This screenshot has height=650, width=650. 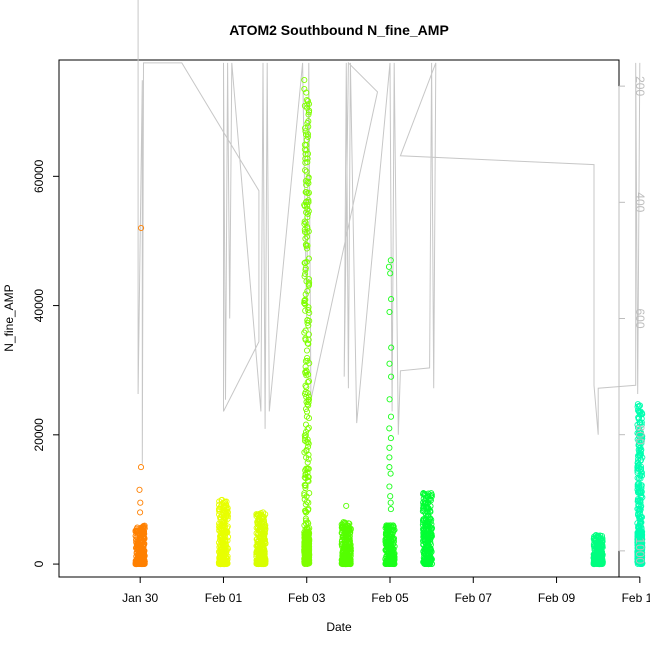 What do you see at coordinates (224, 598) in the screenshot?
I see `x-tick-label: Feb 01` at bounding box center [224, 598].